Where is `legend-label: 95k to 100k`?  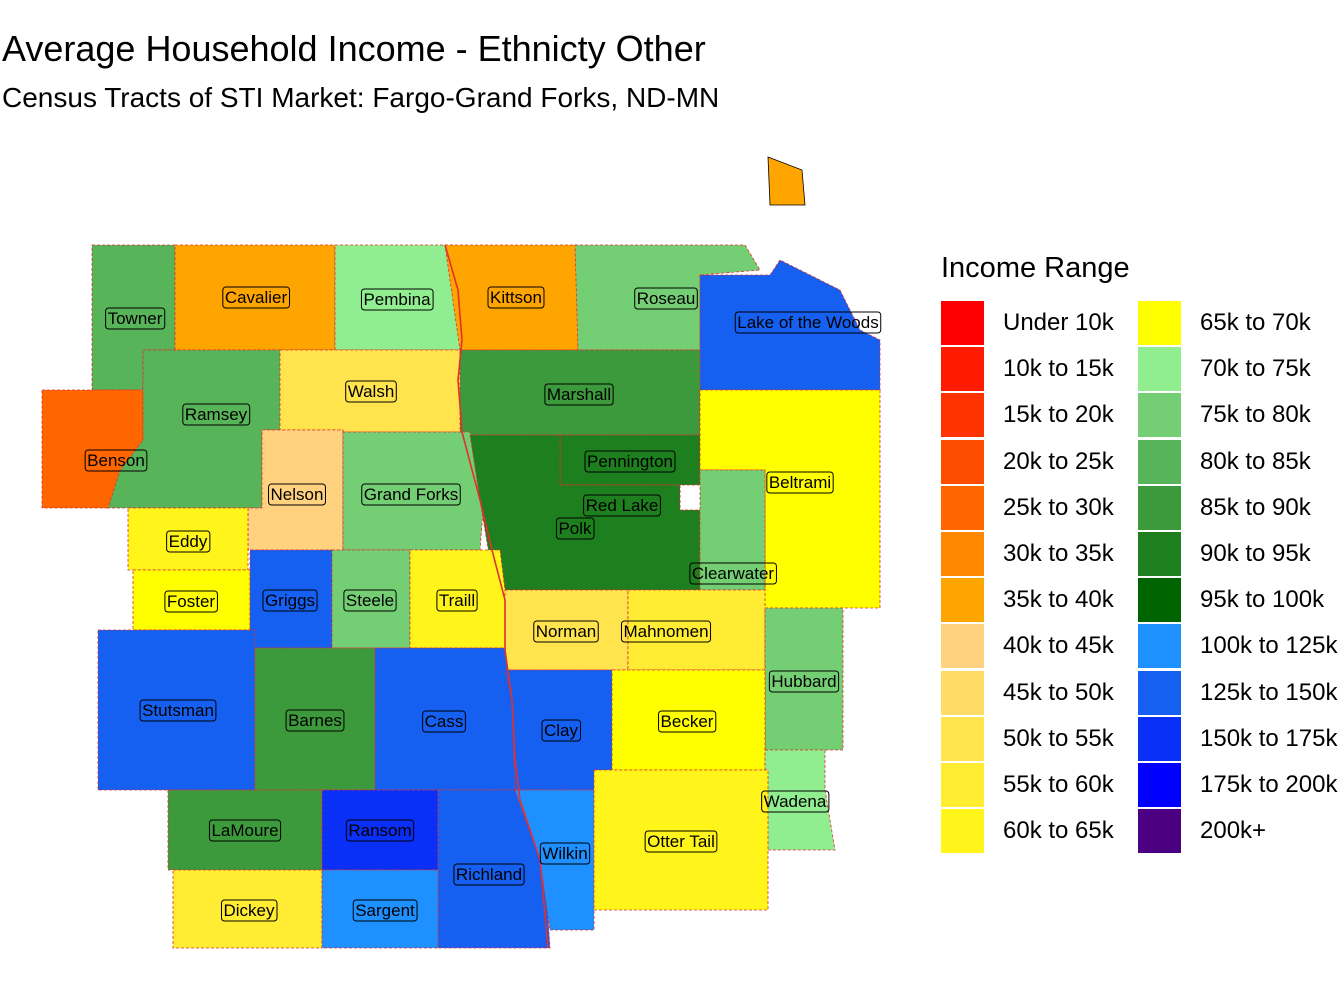
legend-label: 95k to 100k is located at coordinates (1262, 600).